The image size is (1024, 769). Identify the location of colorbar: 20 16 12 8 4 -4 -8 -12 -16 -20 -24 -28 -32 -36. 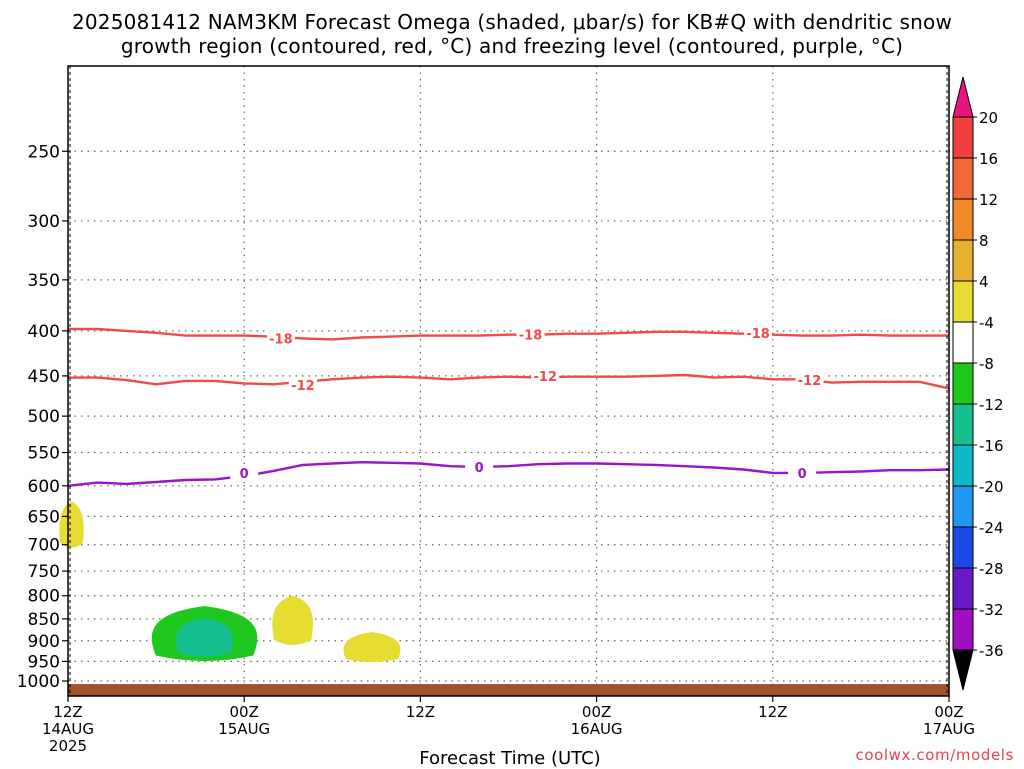
(978, 383).